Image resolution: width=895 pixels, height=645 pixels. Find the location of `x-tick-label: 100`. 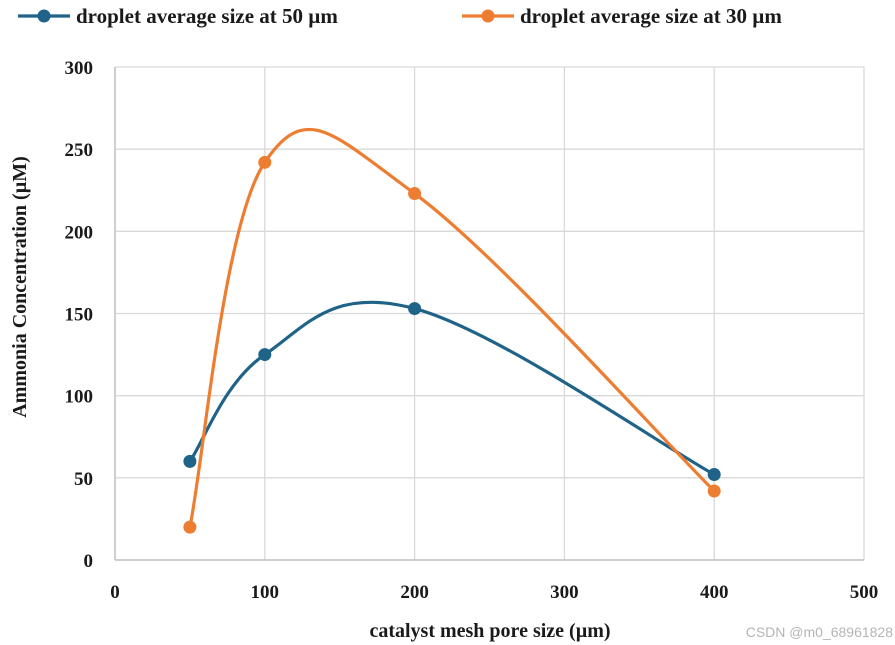

x-tick-label: 100 is located at coordinates (265, 592).